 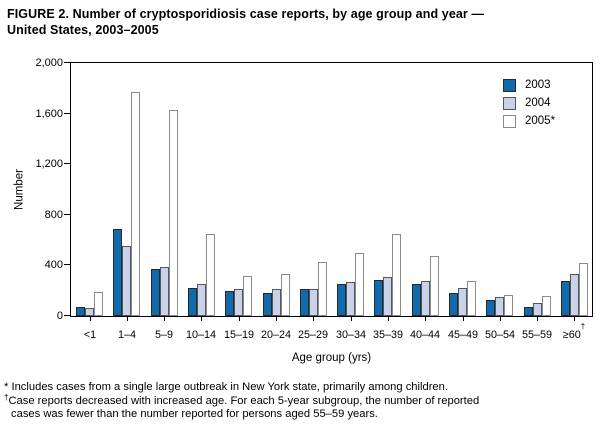 What do you see at coordinates (49, 114) in the screenshot?
I see `y-axis-tick-label: 1,600` at bounding box center [49, 114].